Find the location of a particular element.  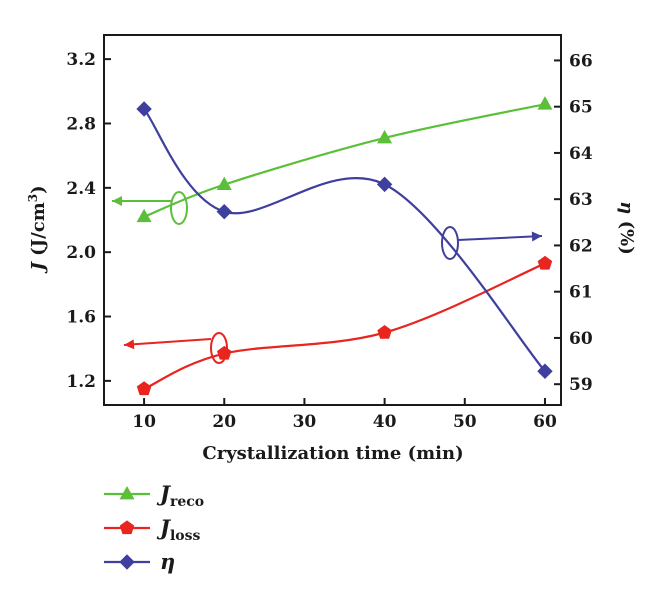

y-right-tick-label: 59 is located at coordinates (581, 385).